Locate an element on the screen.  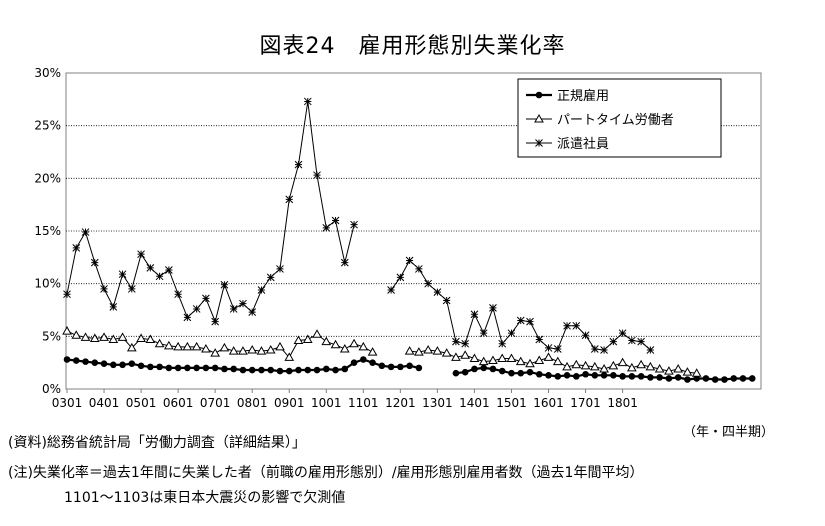
x-tick-label: 0801 is located at coordinates (252, 403).